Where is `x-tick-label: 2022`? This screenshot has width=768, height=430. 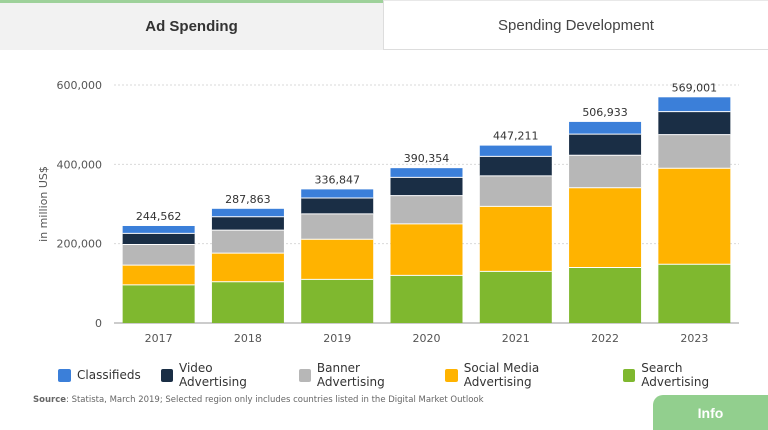
x-tick-label: 2022 is located at coordinates (605, 338).